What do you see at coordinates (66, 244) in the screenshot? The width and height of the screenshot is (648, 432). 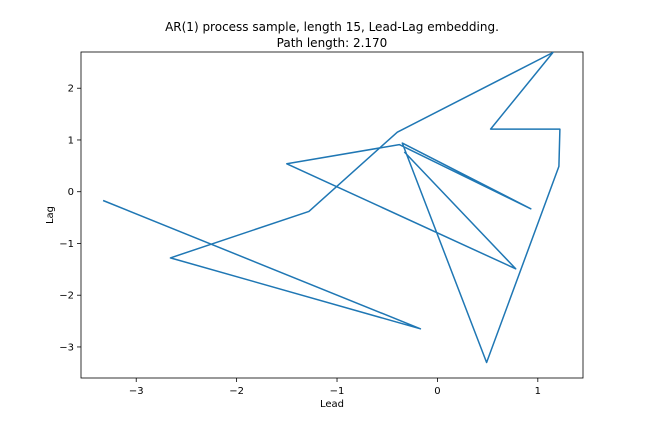 I see `y-tick-label: −1` at bounding box center [66, 244].